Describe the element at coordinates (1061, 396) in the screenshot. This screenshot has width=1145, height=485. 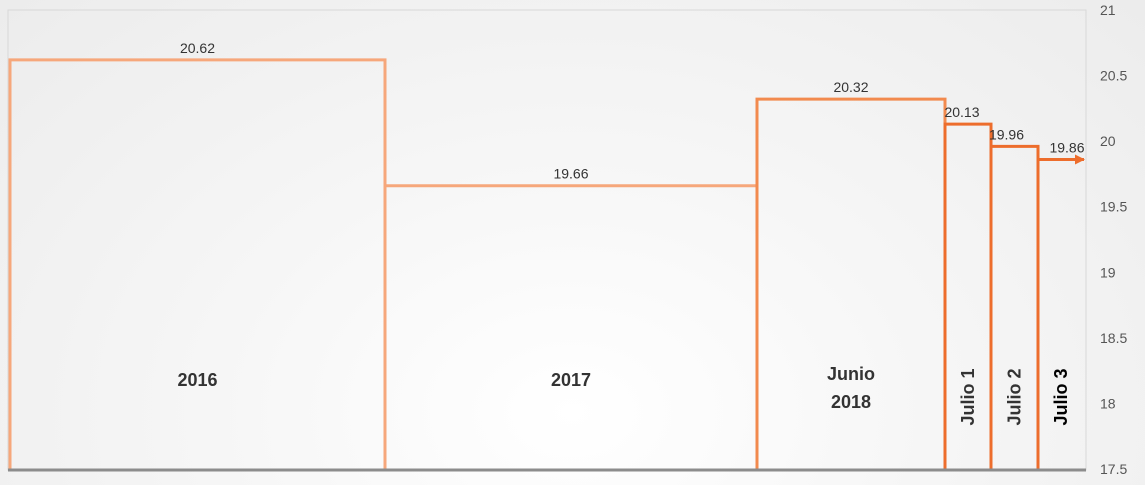
I see `category-label: Julio 3` at that location.